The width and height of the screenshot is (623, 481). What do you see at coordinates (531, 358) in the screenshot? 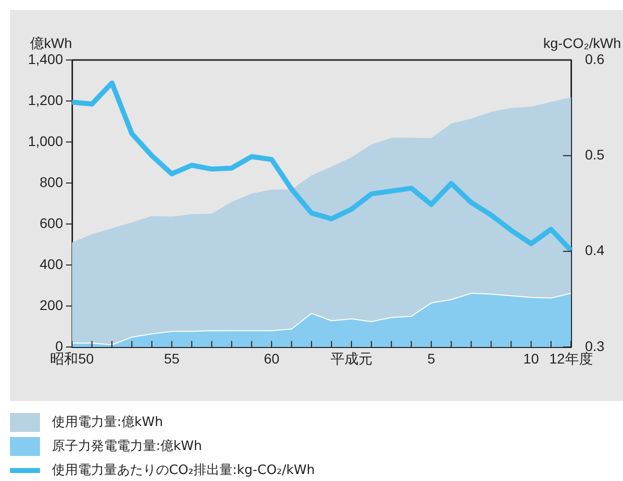
I see `x-tick-label: 10` at bounding box center [531, 358].